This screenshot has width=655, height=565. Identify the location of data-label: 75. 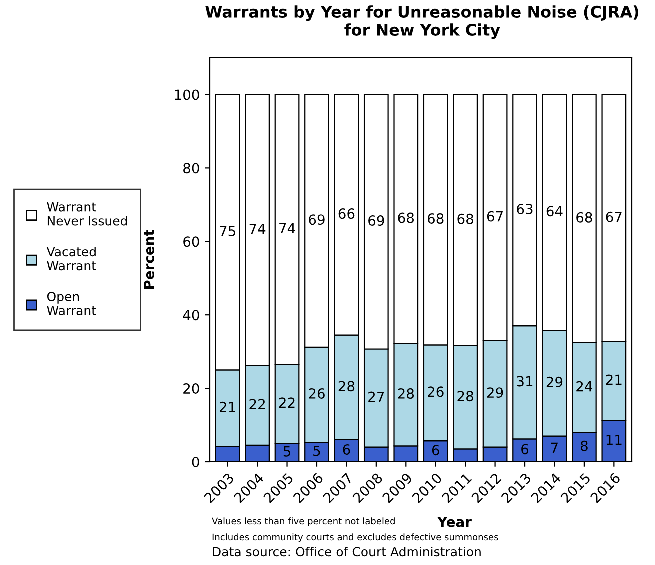
(228, 231).